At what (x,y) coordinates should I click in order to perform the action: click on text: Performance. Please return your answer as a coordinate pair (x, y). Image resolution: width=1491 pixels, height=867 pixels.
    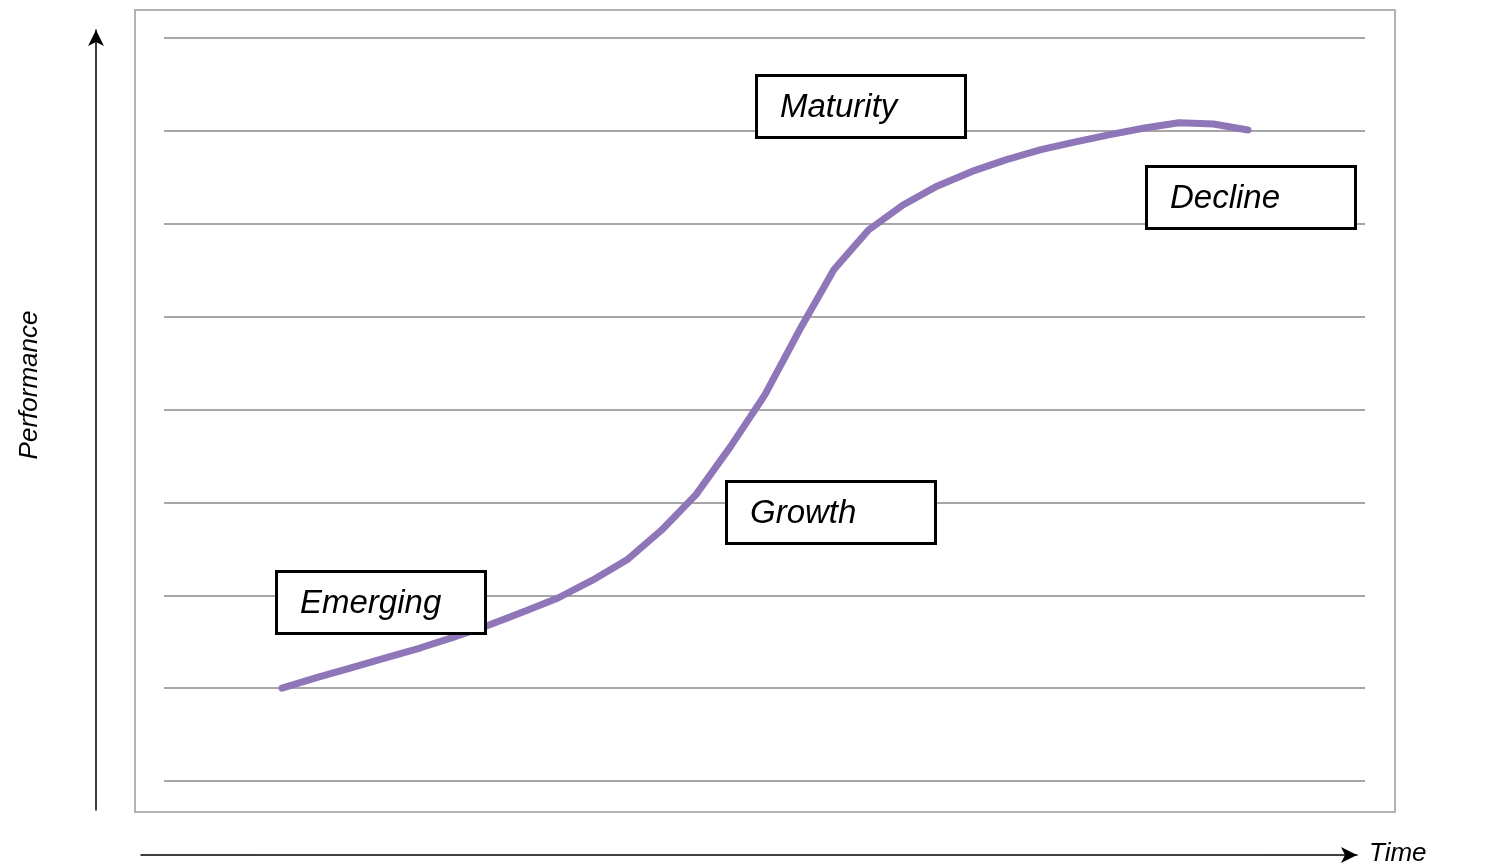
    Looking at the image, I should click on (28, 385).